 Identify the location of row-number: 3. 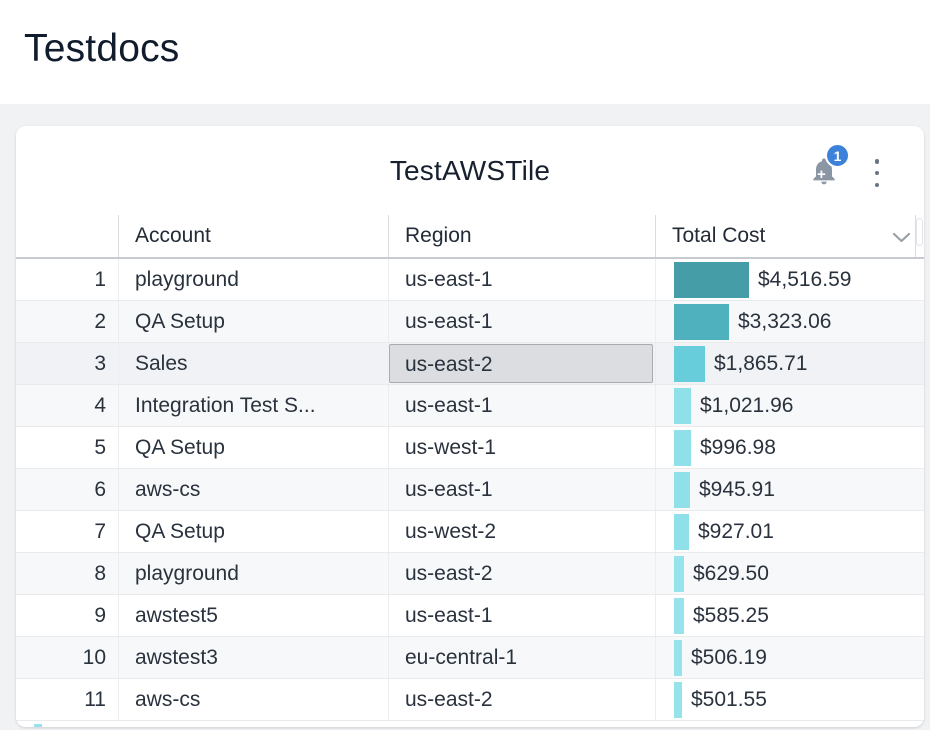
(100, 363).